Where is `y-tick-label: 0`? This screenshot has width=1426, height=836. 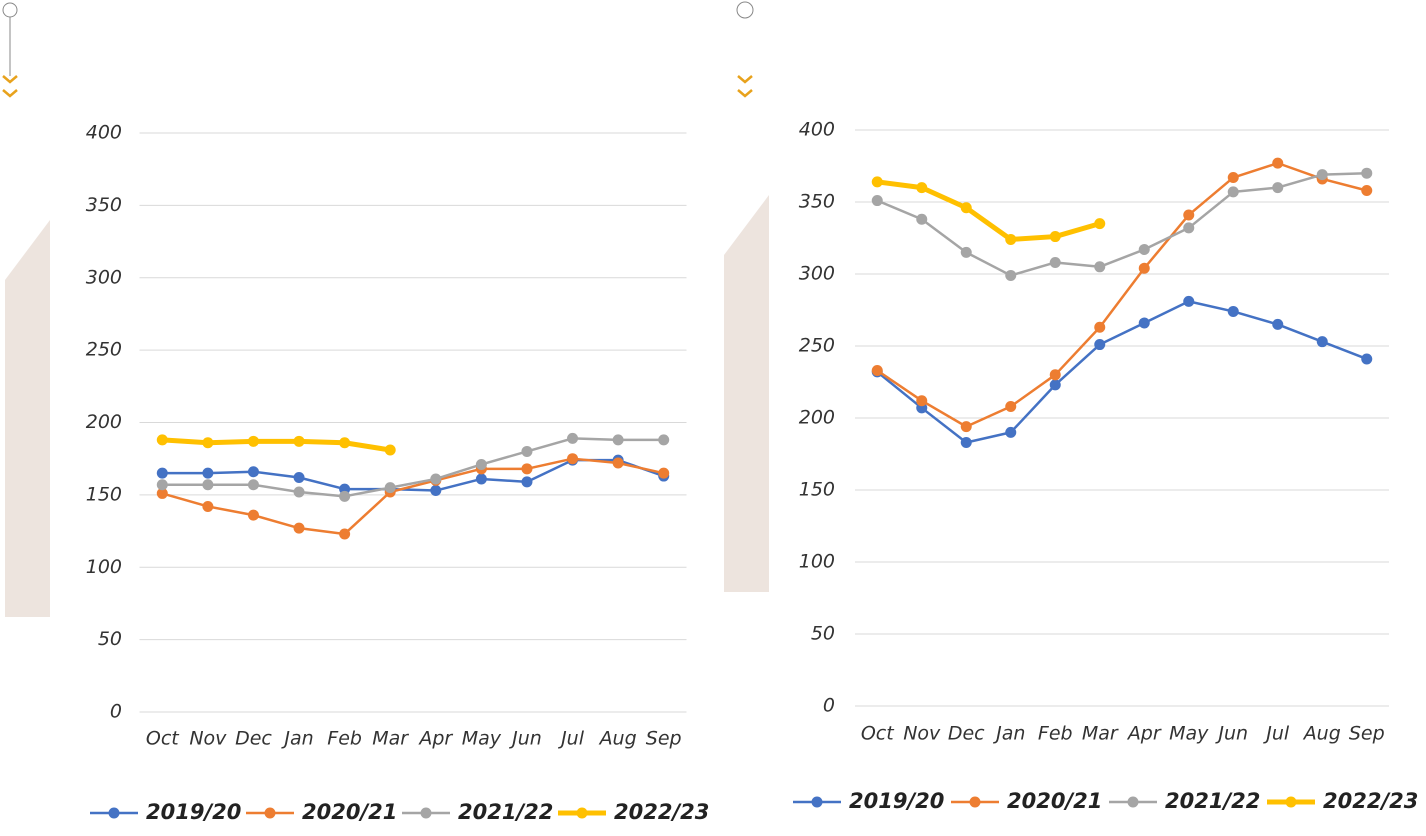
y-tick-label: 0 is located at coordinates (829, 706).